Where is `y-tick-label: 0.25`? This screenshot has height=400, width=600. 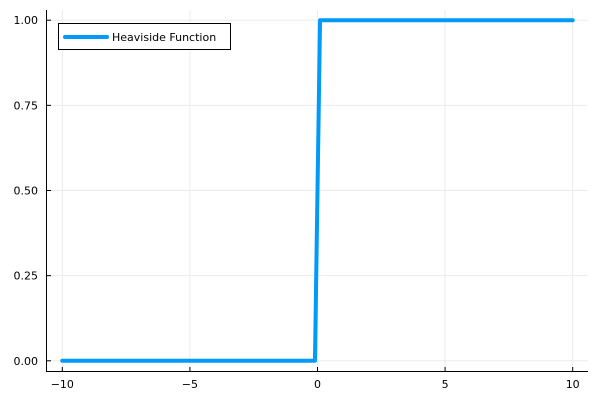 y-tick-label: 0.25 is located at coordinates (26, 276).